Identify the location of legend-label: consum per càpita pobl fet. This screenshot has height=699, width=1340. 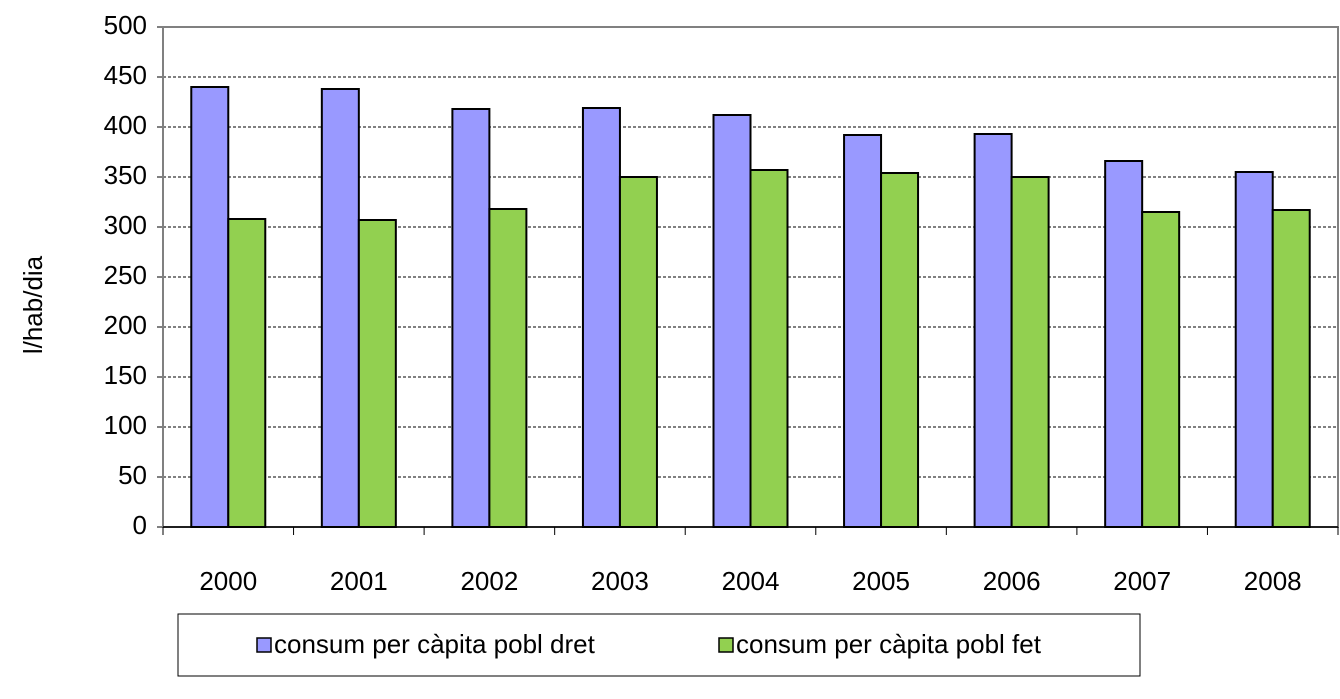
(889, 644).